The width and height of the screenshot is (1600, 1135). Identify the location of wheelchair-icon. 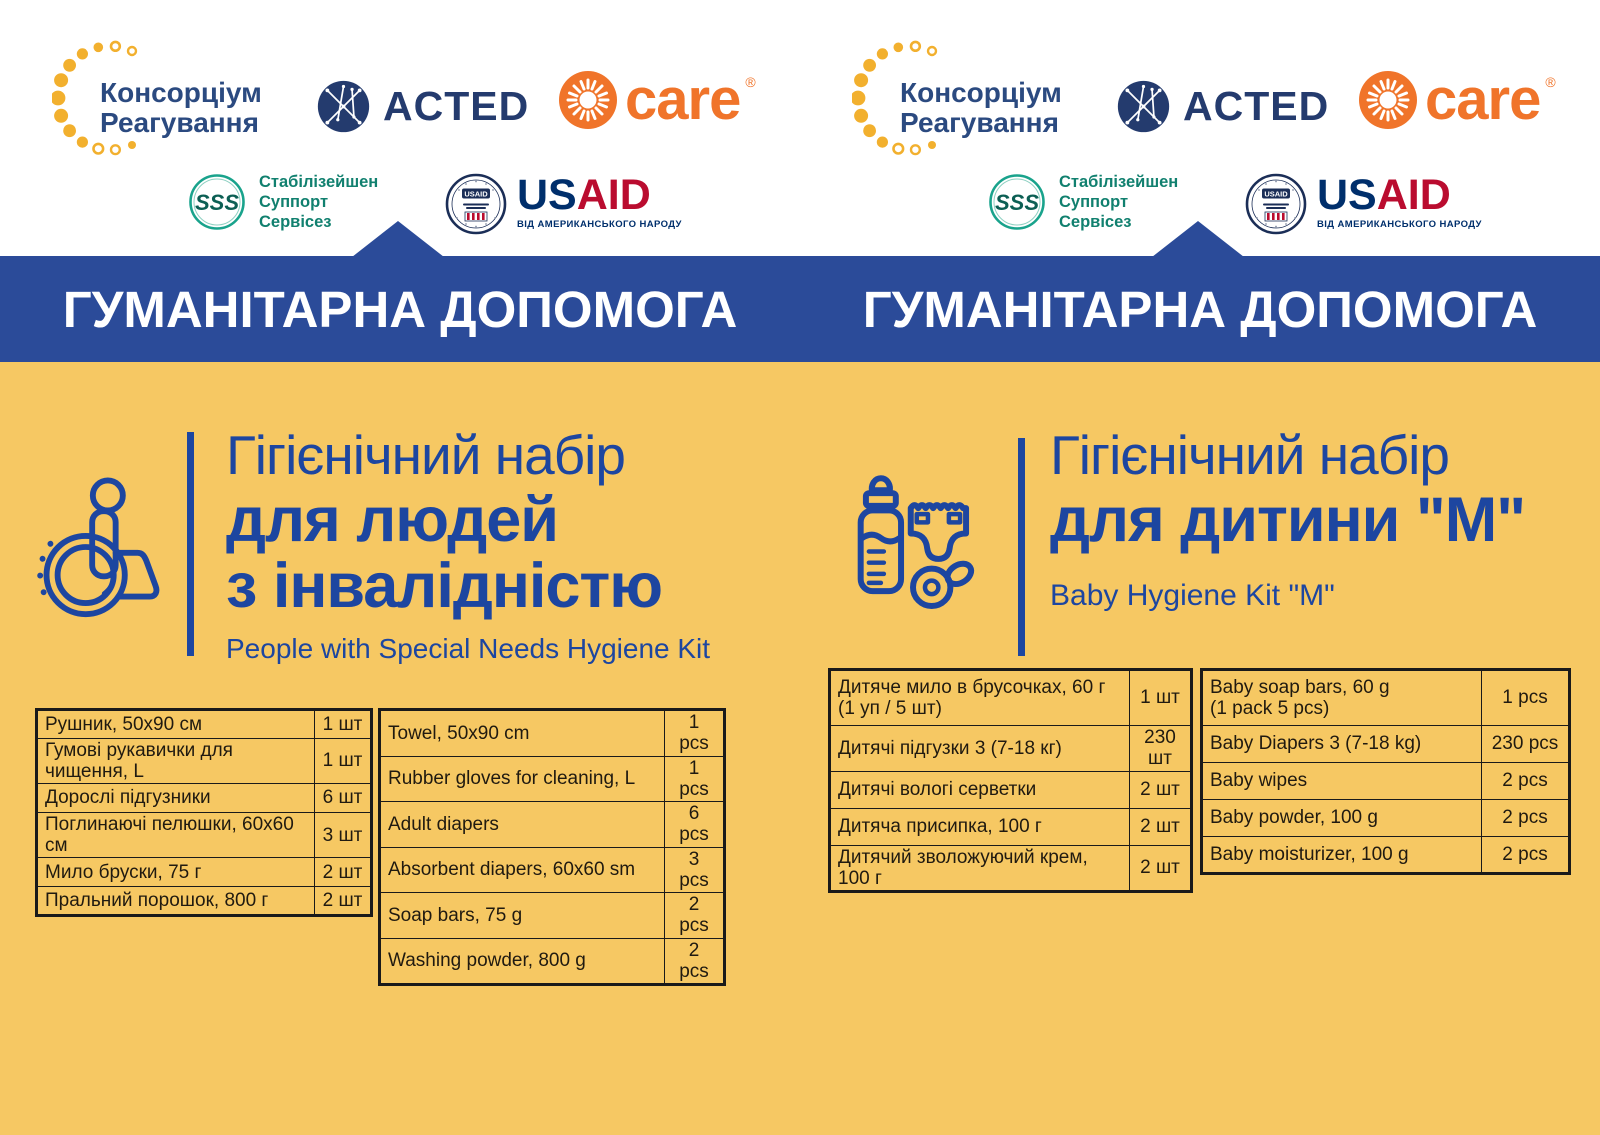
(100, 547).